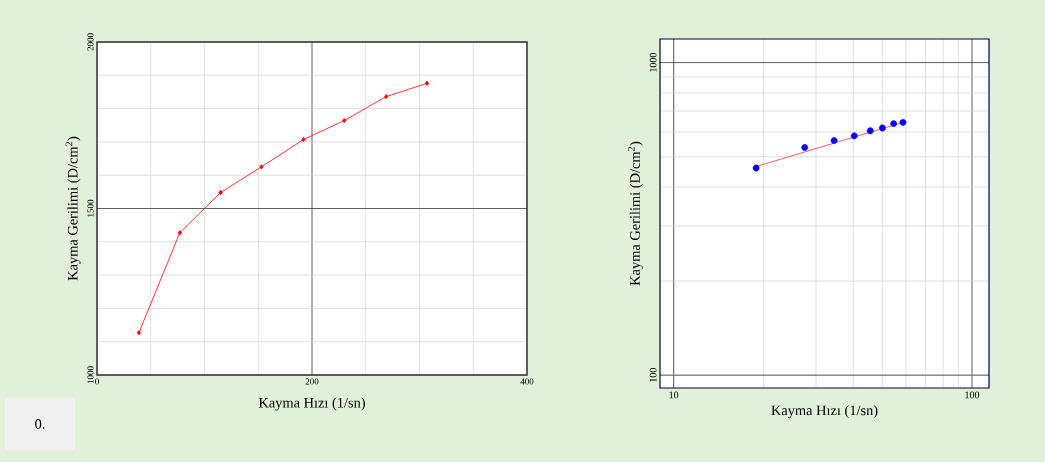  Describe the element at coordinates (97, 381) in the screenshot. I see `x-tick-label: 0` at that location.